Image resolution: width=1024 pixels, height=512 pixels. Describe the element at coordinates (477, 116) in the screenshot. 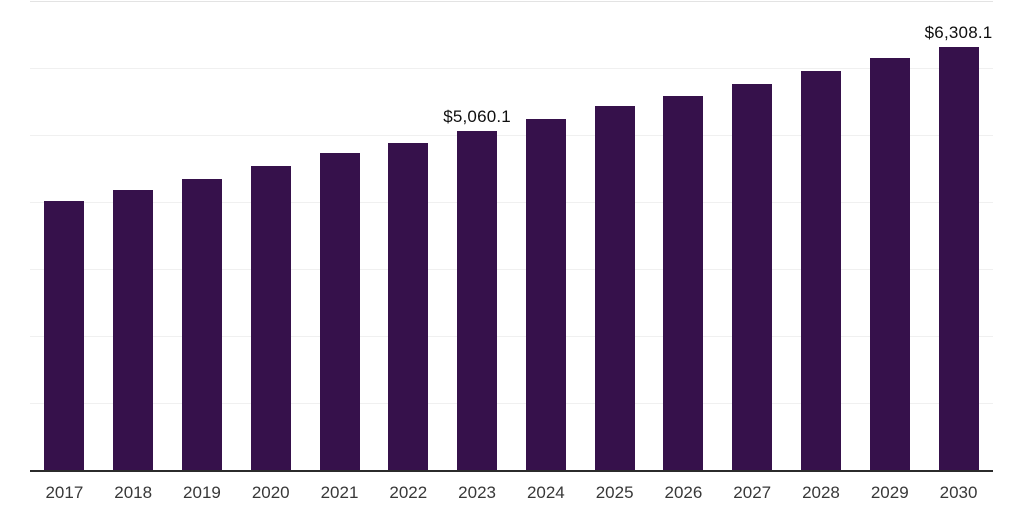

I see `bar-value-label-2023: $5,060.1` at that location.